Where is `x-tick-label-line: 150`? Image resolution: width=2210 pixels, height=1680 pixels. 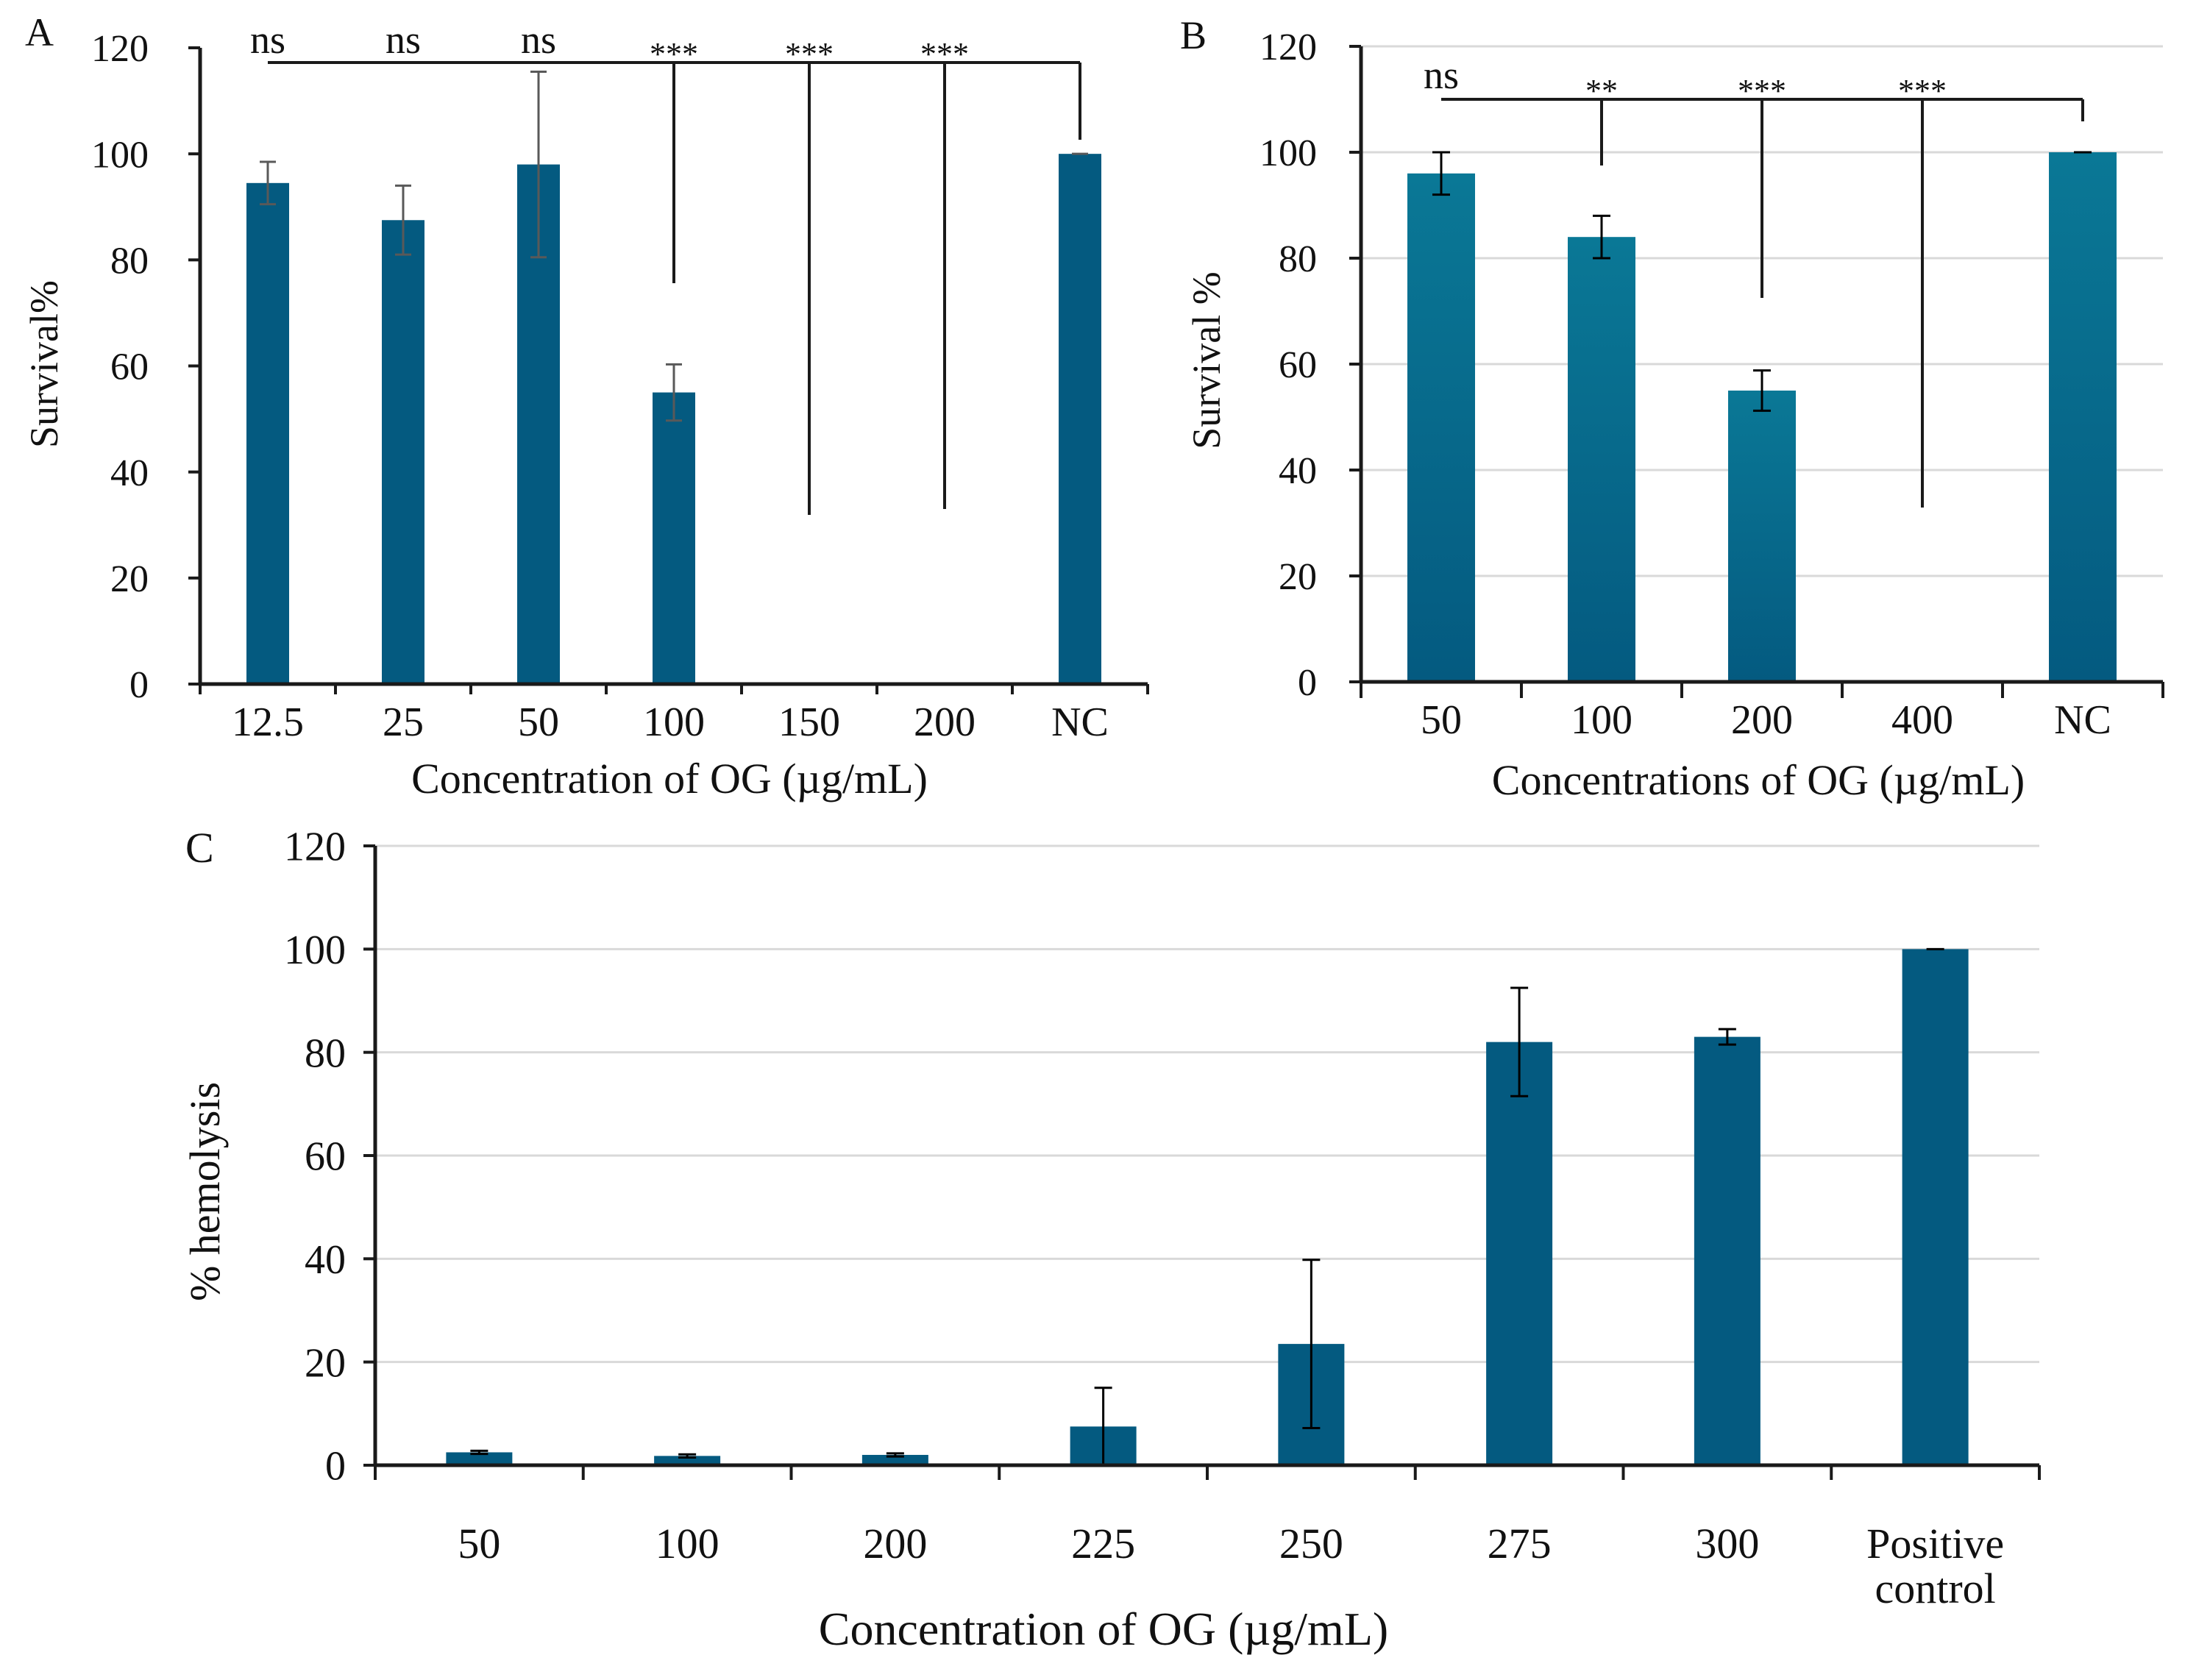 x-tick-label-line: 150 is located at coordinates (809, 722).